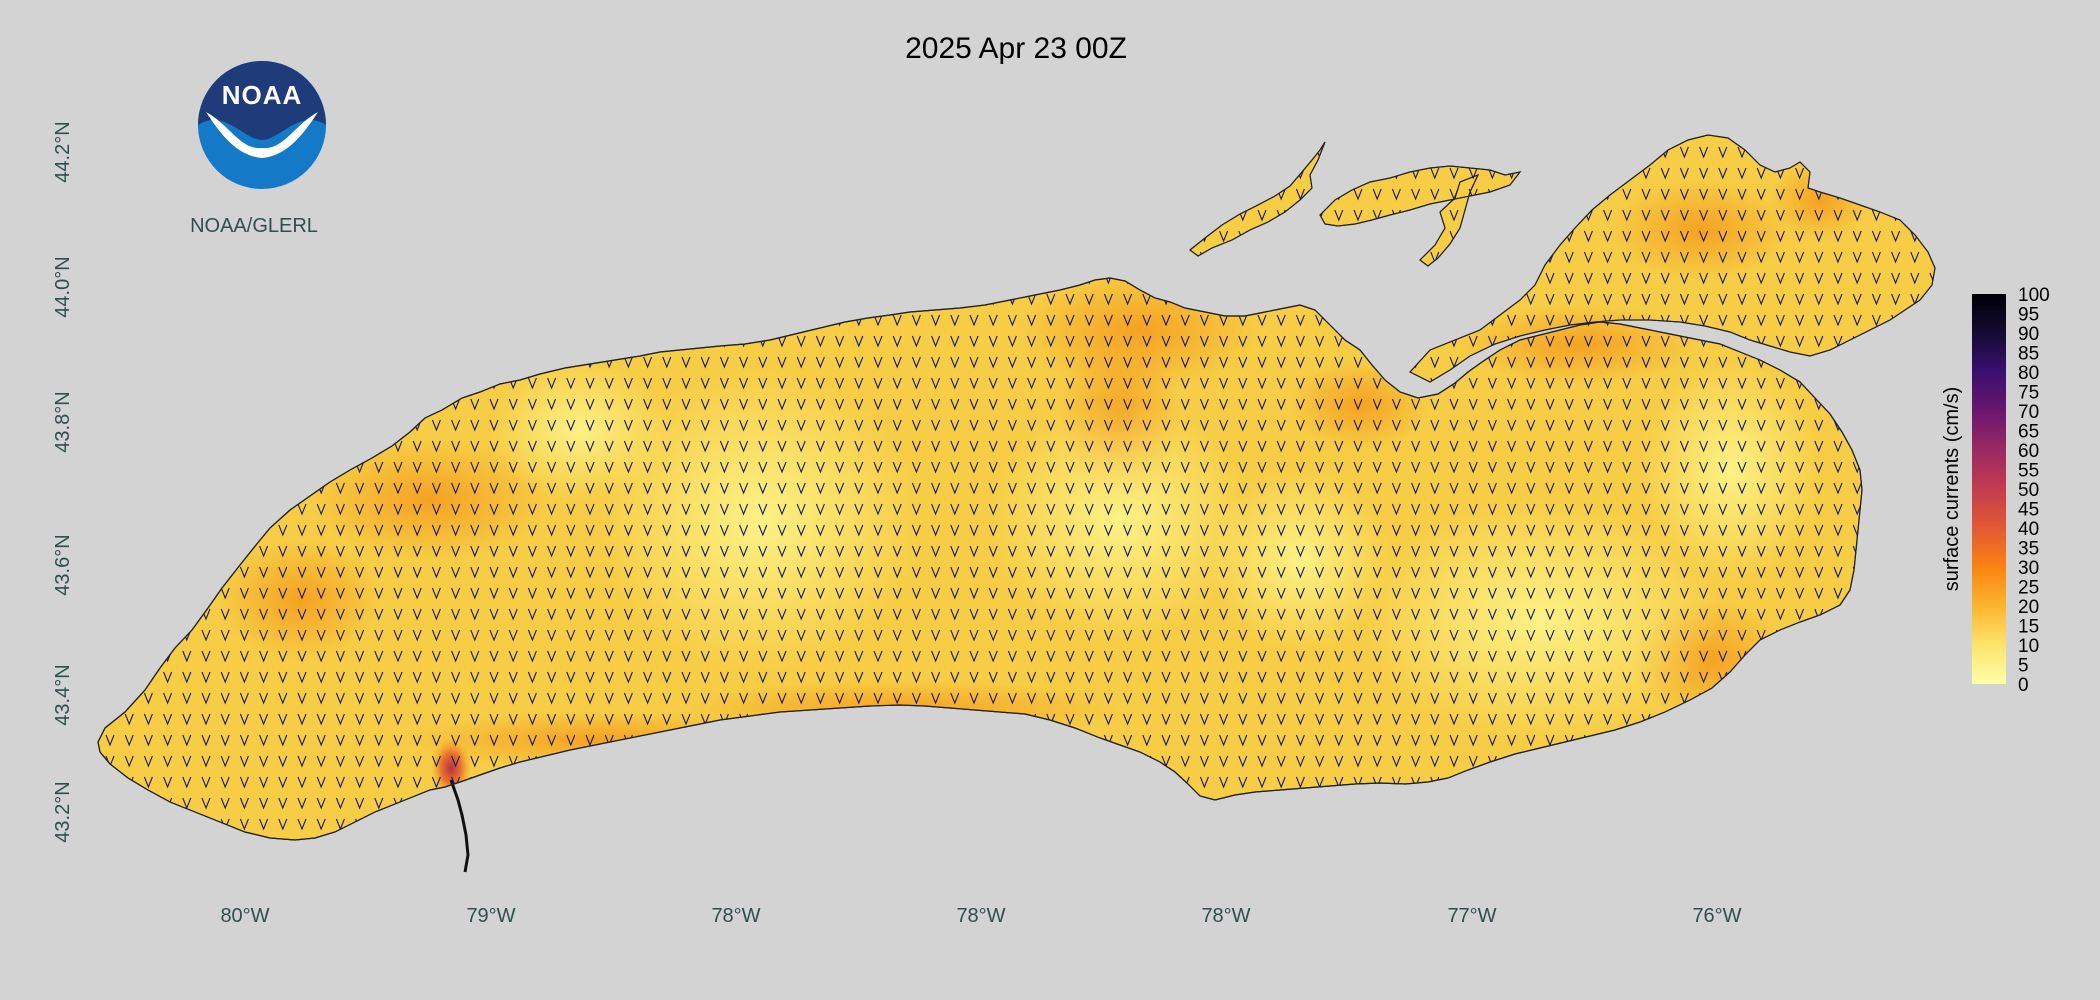  Describe the element at coordinates (2023, 685) in the screenshot. I see `colorbar-tick-label: 0` at that location.